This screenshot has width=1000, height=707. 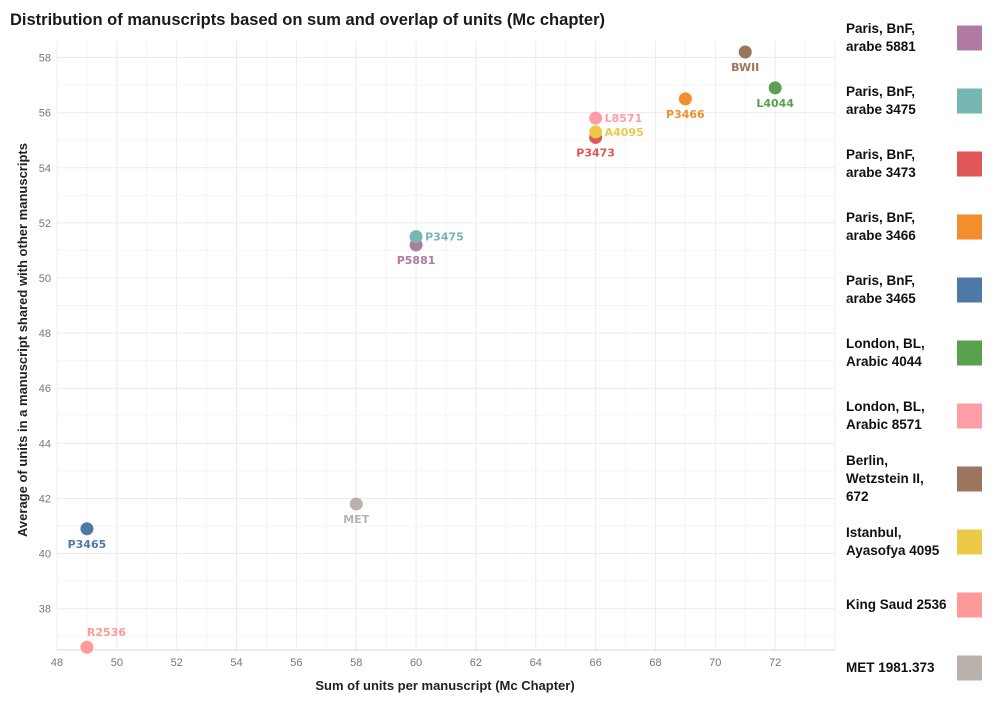 What do you see at coordinates (536, 663) in the screenshot?
I see `x-tick-label: 64` at bounding box center [536, 663].